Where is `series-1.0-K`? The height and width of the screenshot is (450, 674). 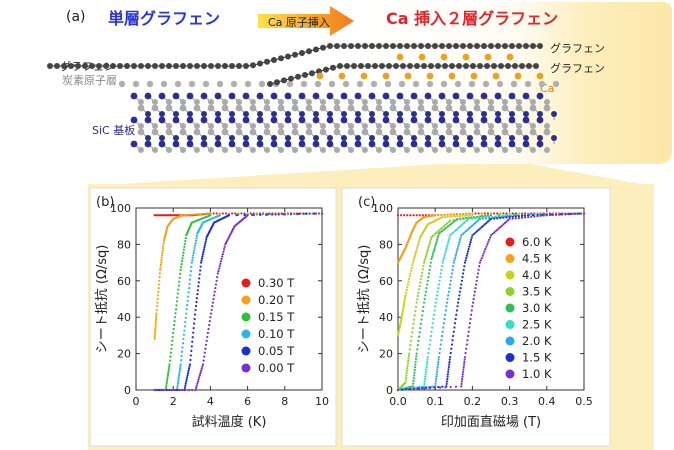 series-1.0-K is located at coordinates (491, 302).